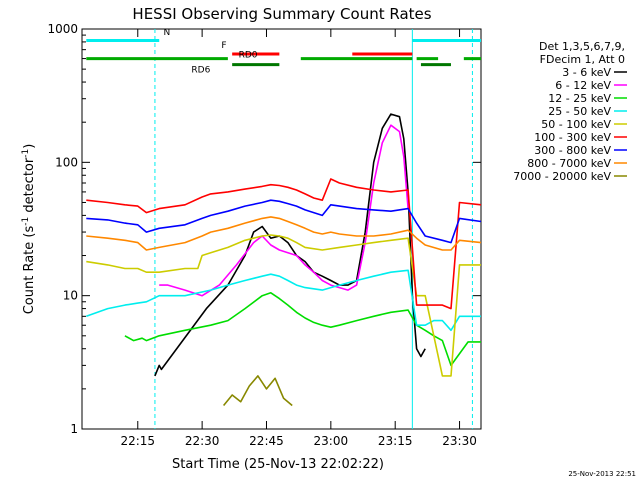 Image resolution: width=640 pixels, height=480 pixels. Describe the element at coordinates (331, 441) in the screenshot. I see `x-tick-label-4: 23:00` at that location.